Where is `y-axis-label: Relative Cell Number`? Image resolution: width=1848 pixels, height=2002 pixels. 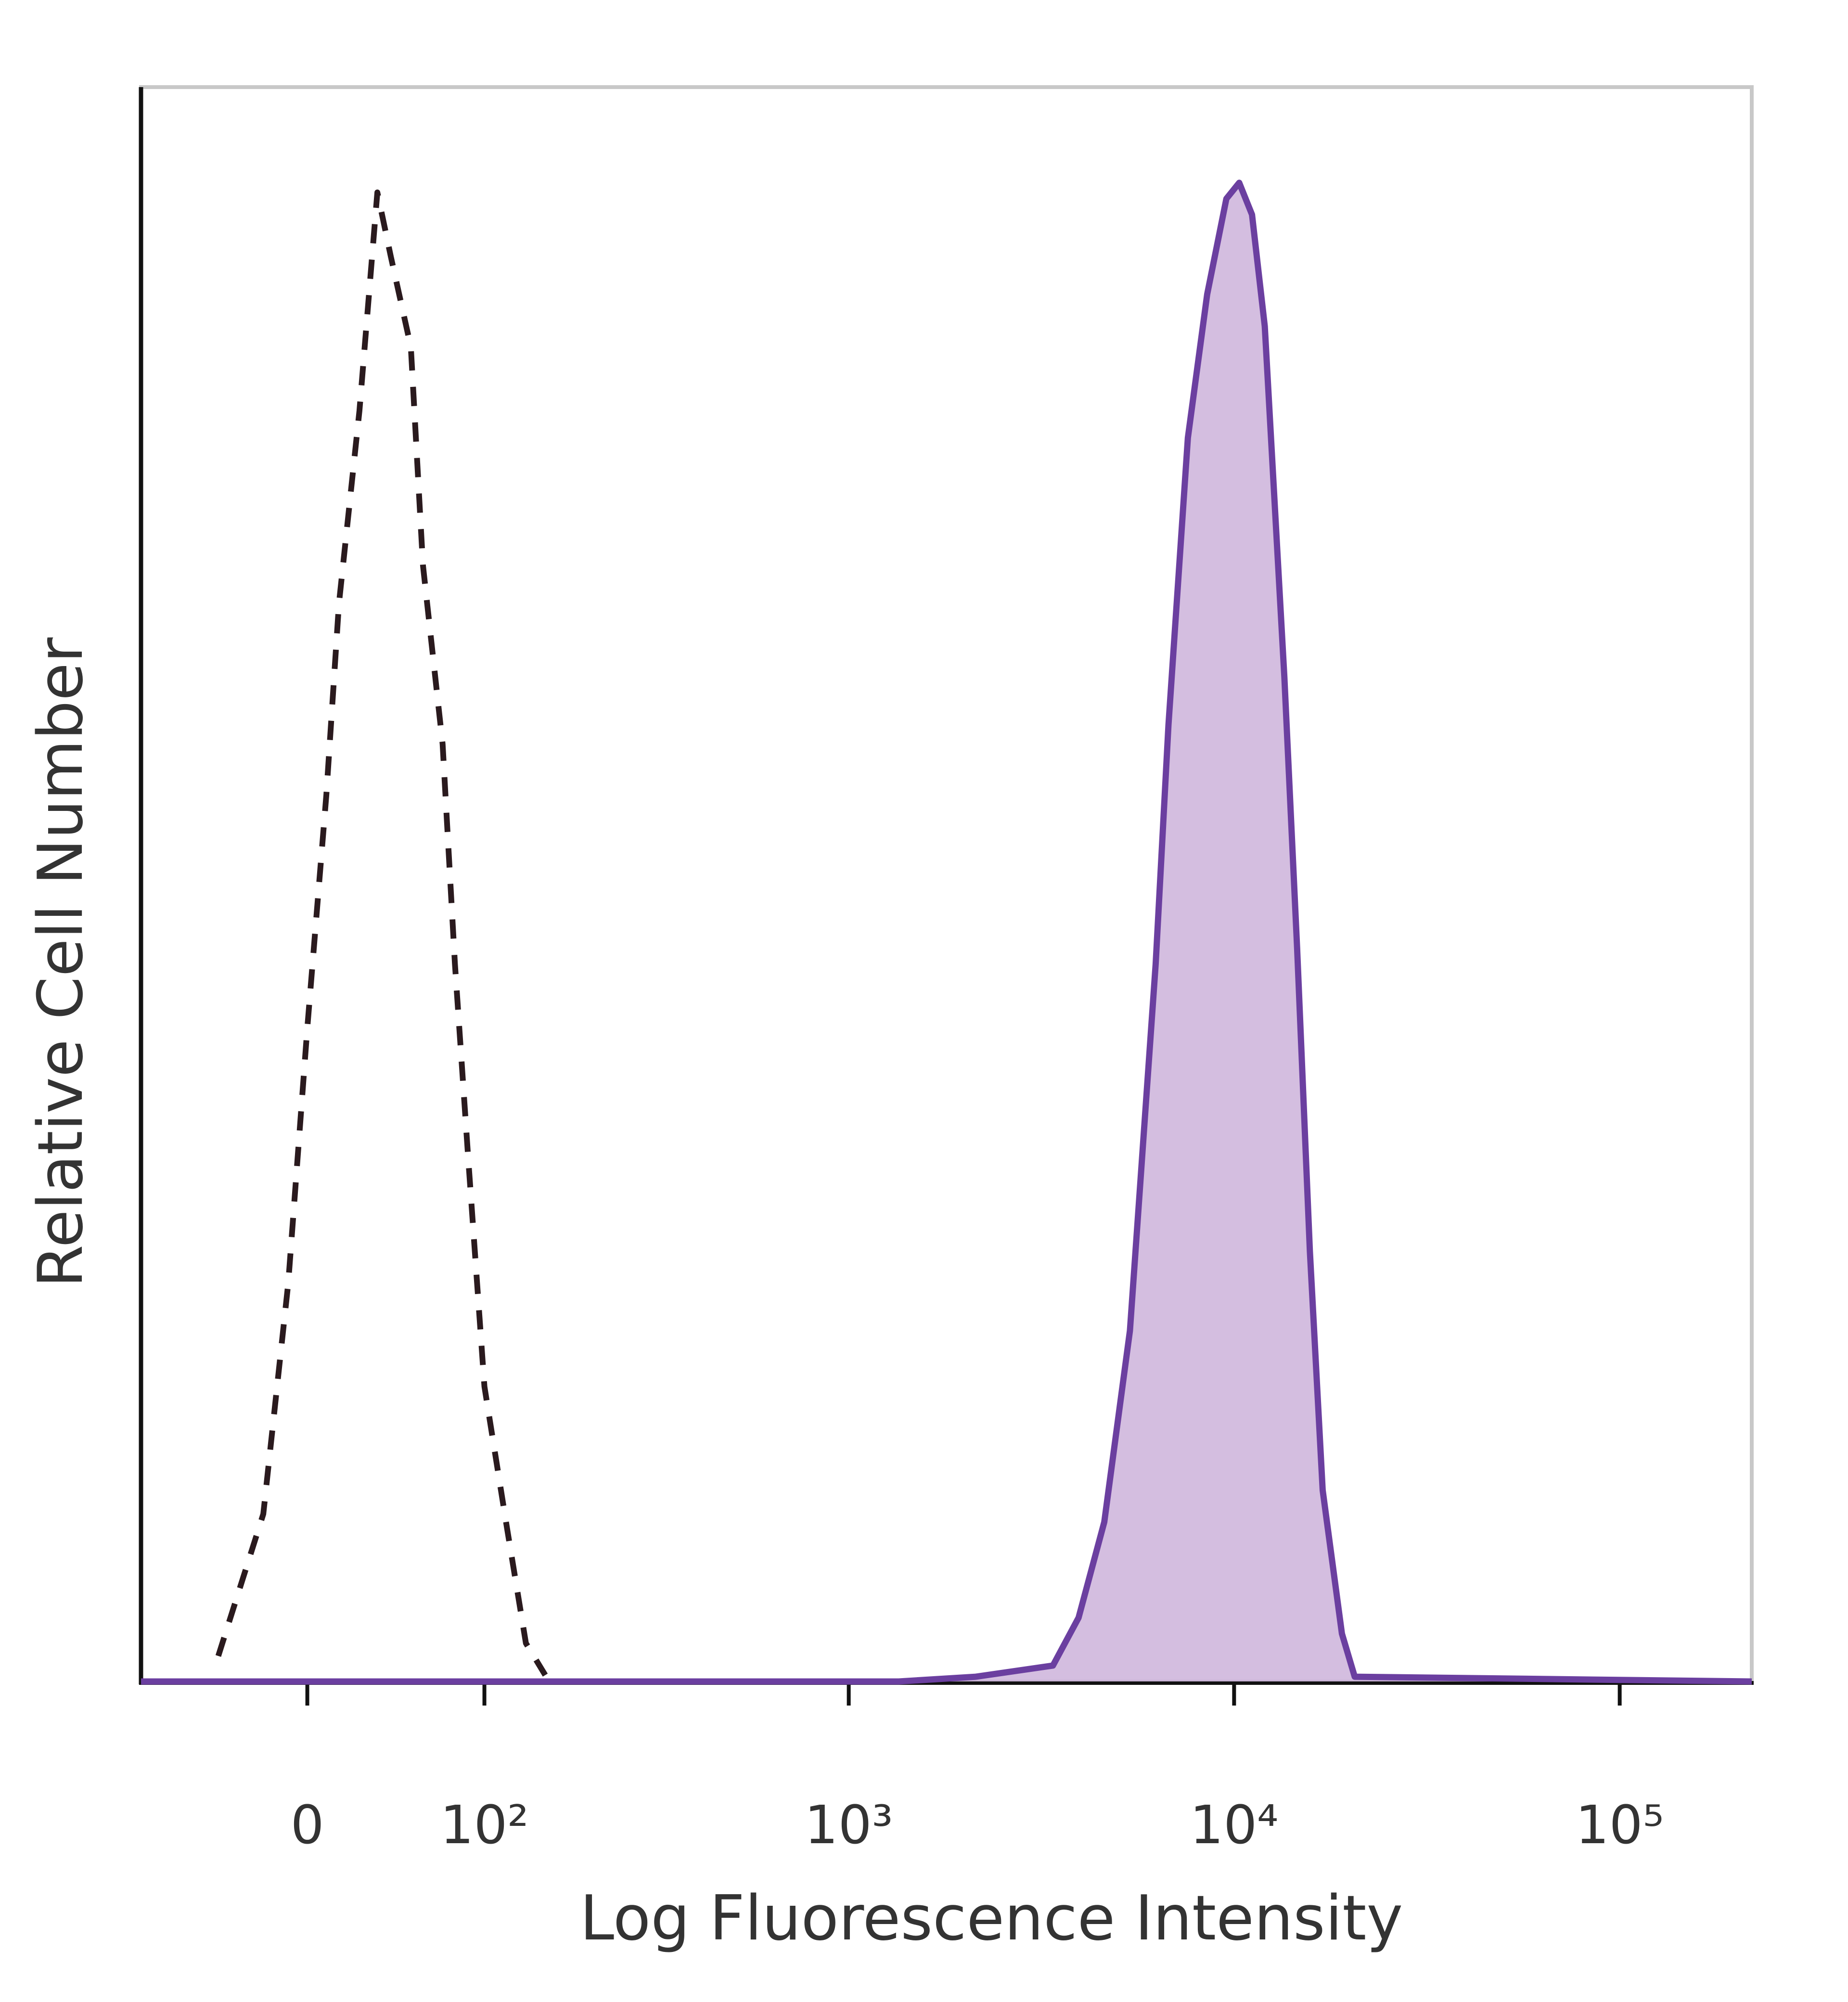
y-axis-label: Relative Cell Number is located at coordinates (61, 962).